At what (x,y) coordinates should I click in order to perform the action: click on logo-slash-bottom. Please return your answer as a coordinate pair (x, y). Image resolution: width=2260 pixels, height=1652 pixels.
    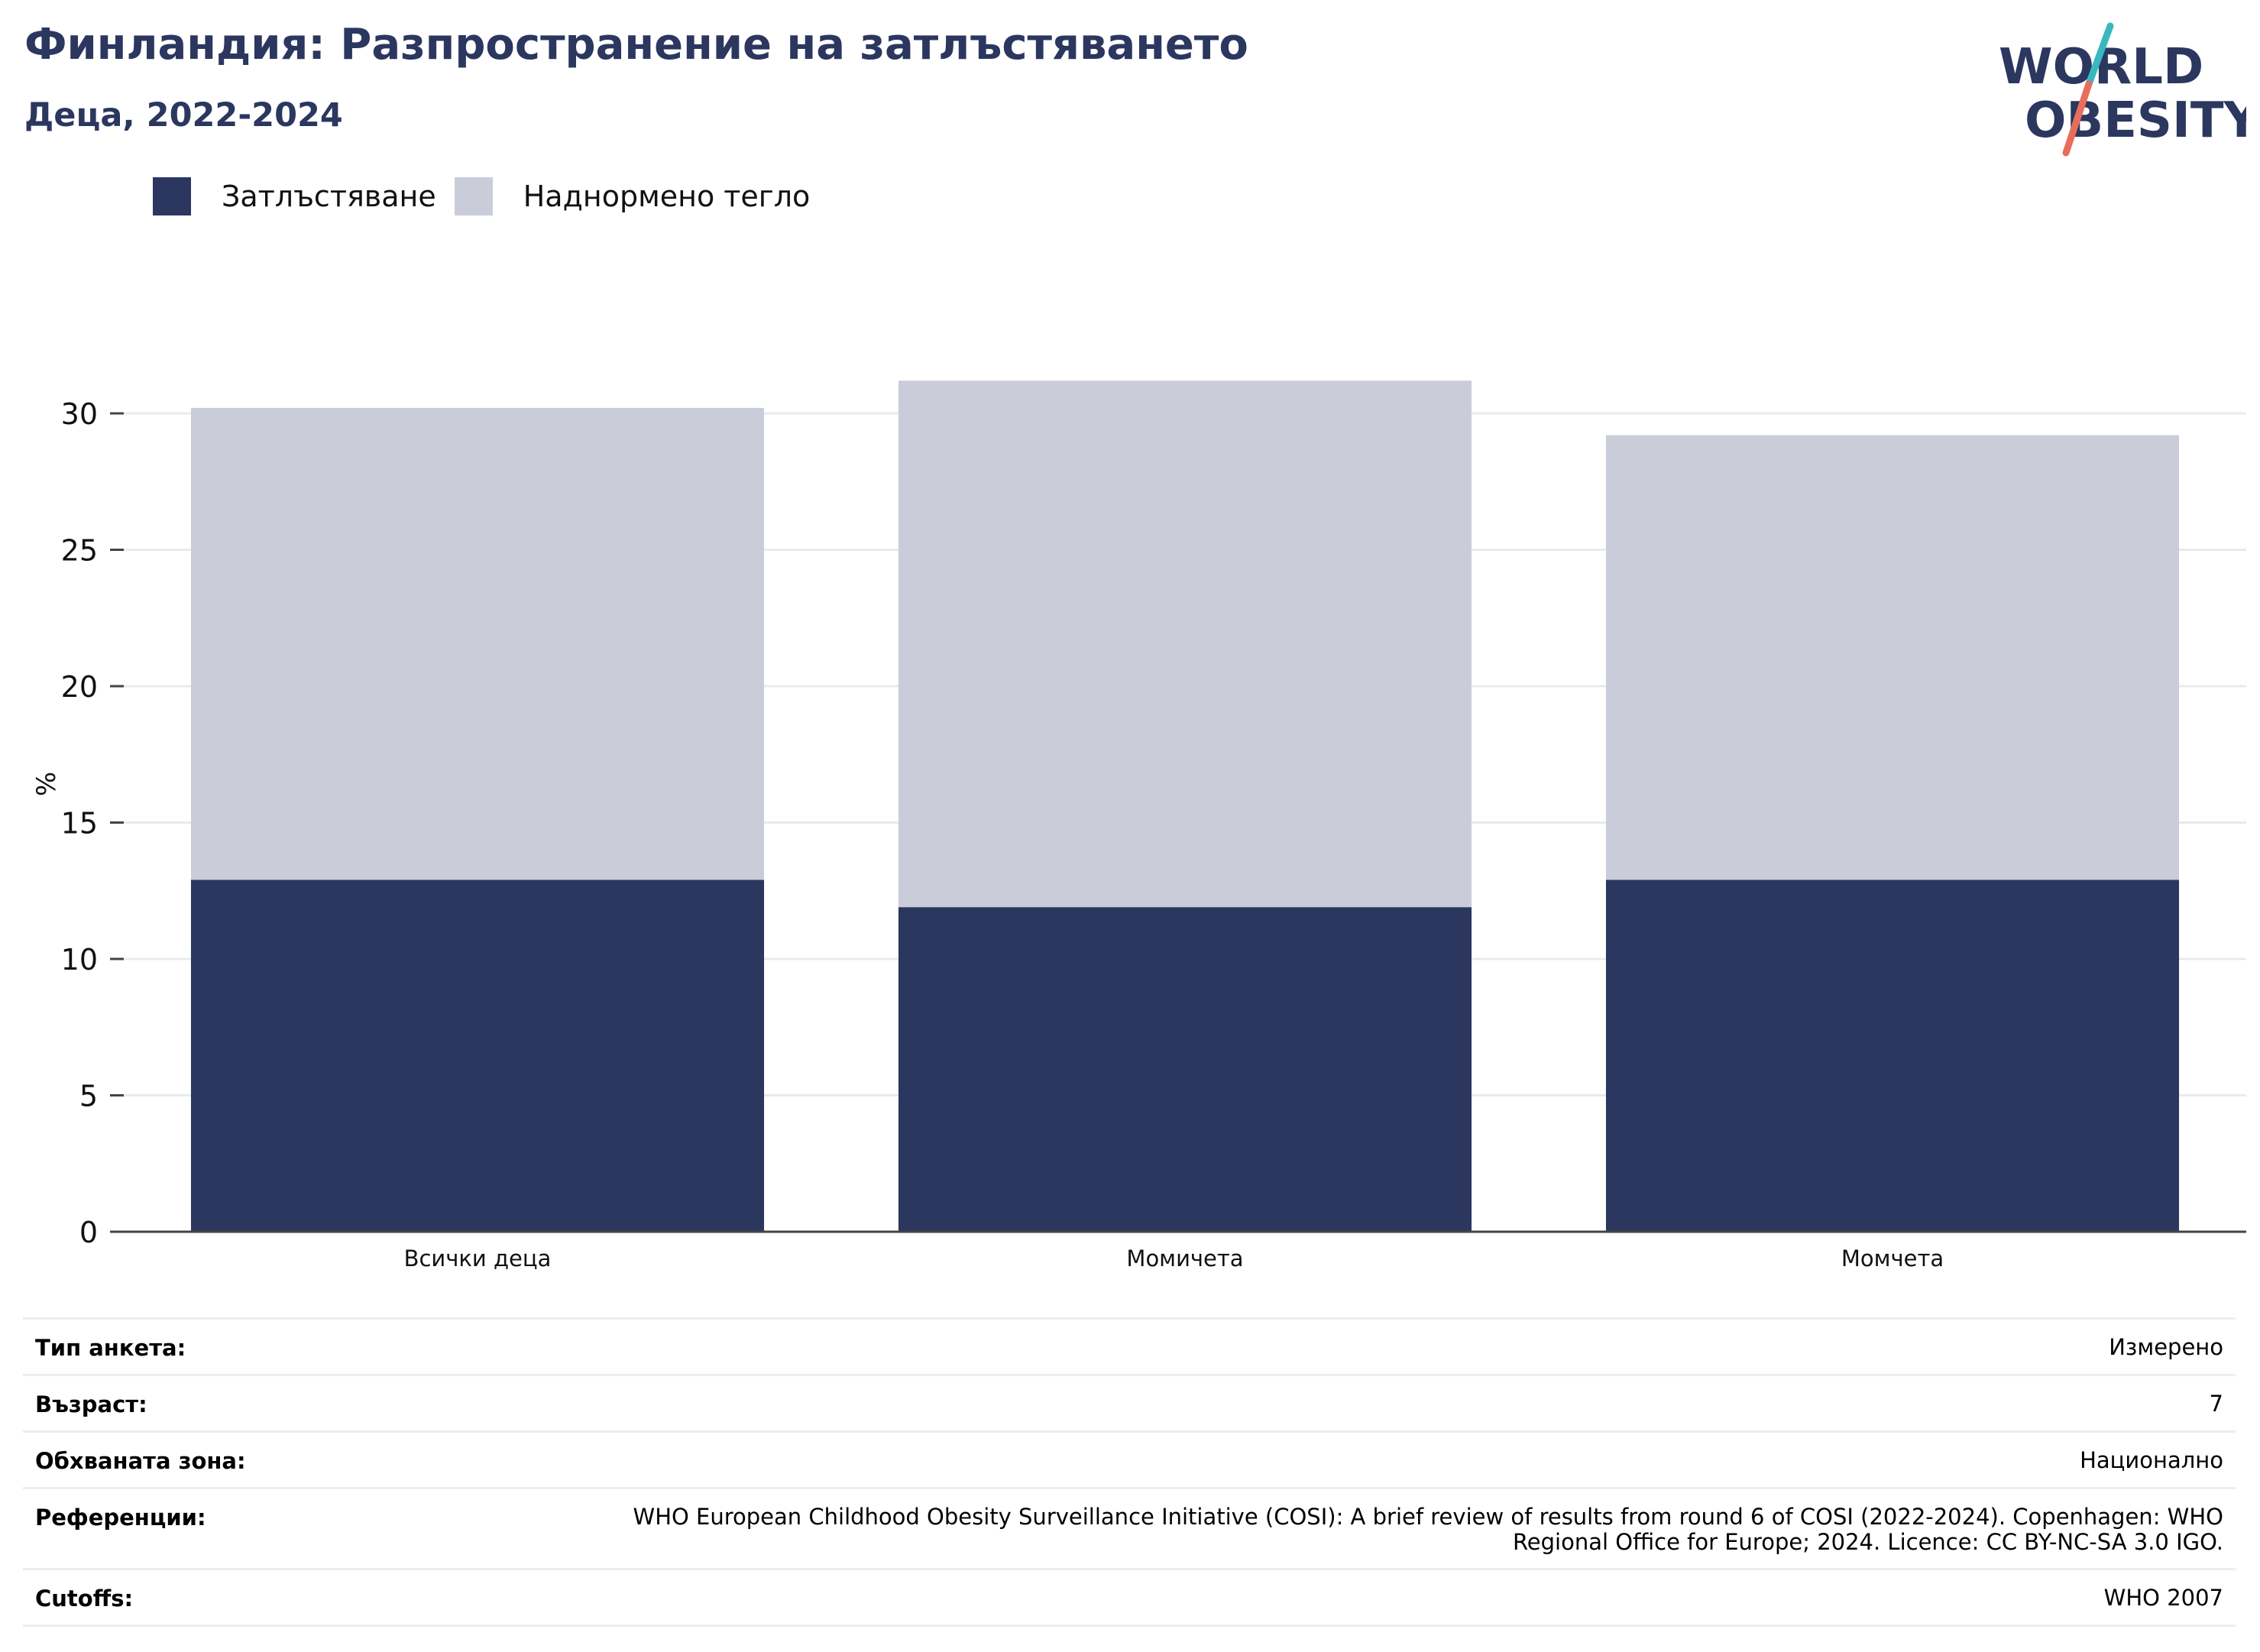
    Looking at the image, I should click on (2077, 118).